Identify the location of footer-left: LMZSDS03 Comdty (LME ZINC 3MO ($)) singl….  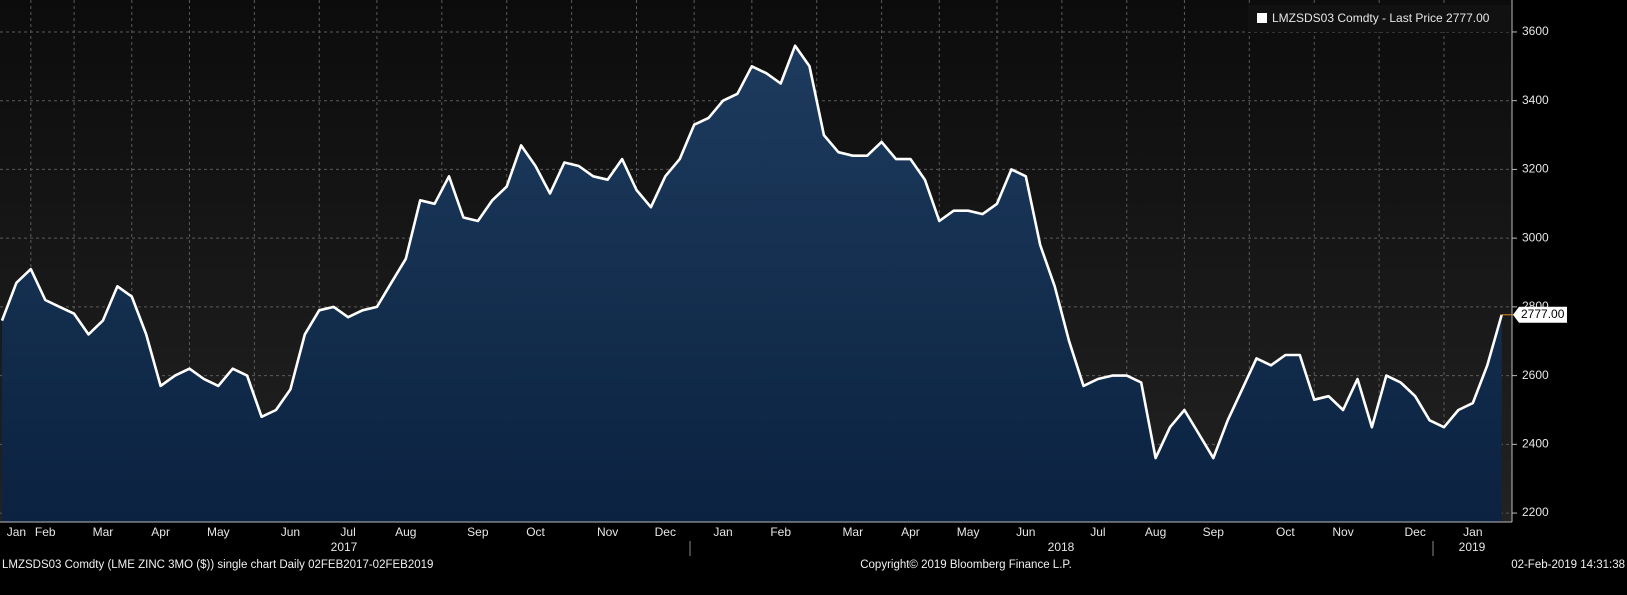
(217, 565).